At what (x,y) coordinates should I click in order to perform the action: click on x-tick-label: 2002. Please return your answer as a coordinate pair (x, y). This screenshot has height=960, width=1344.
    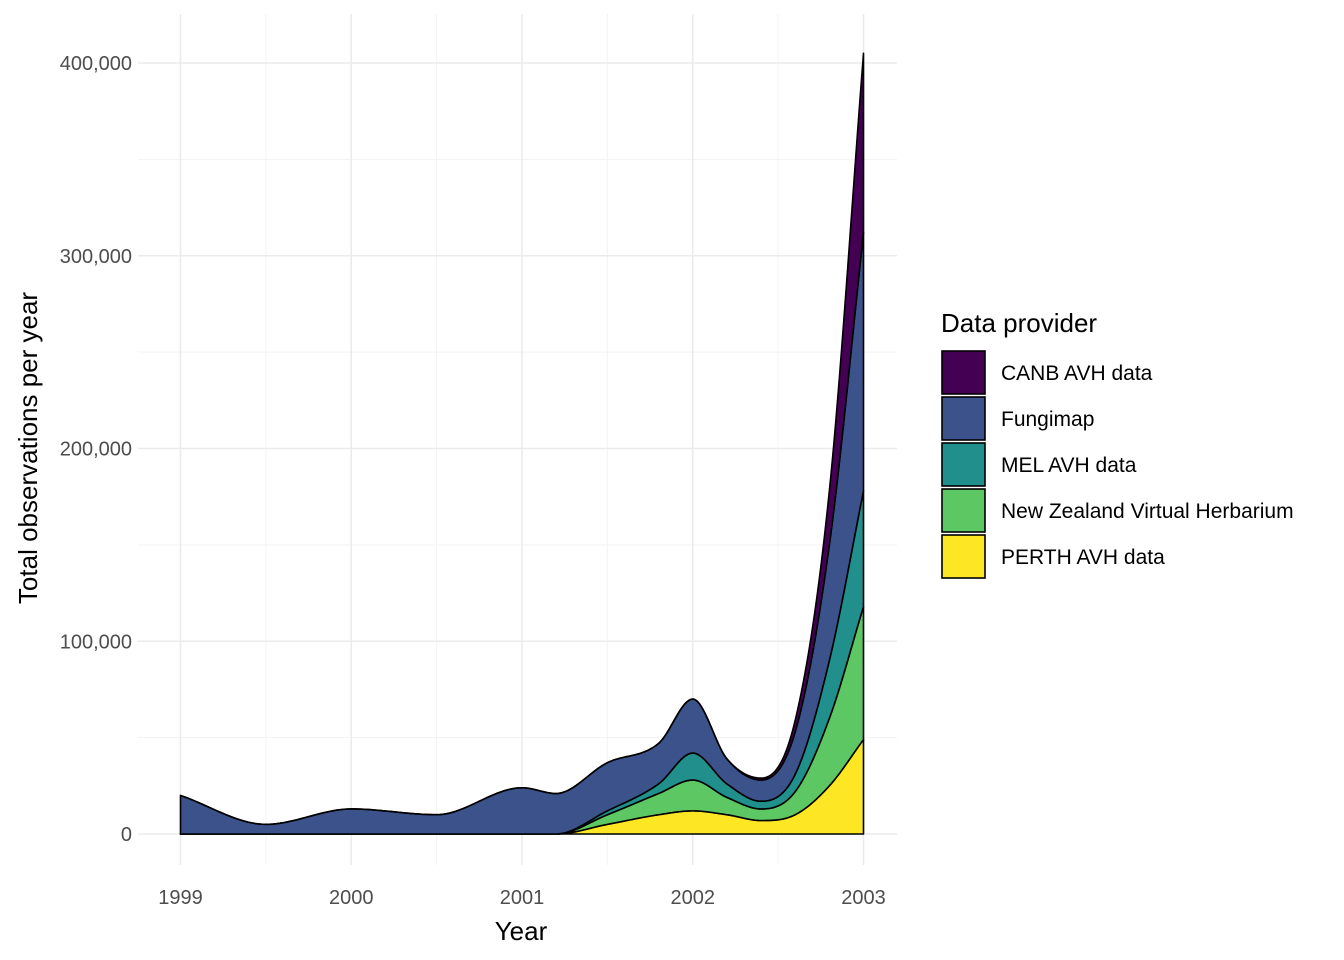
    Looking at the image, I should click on (693, 898).